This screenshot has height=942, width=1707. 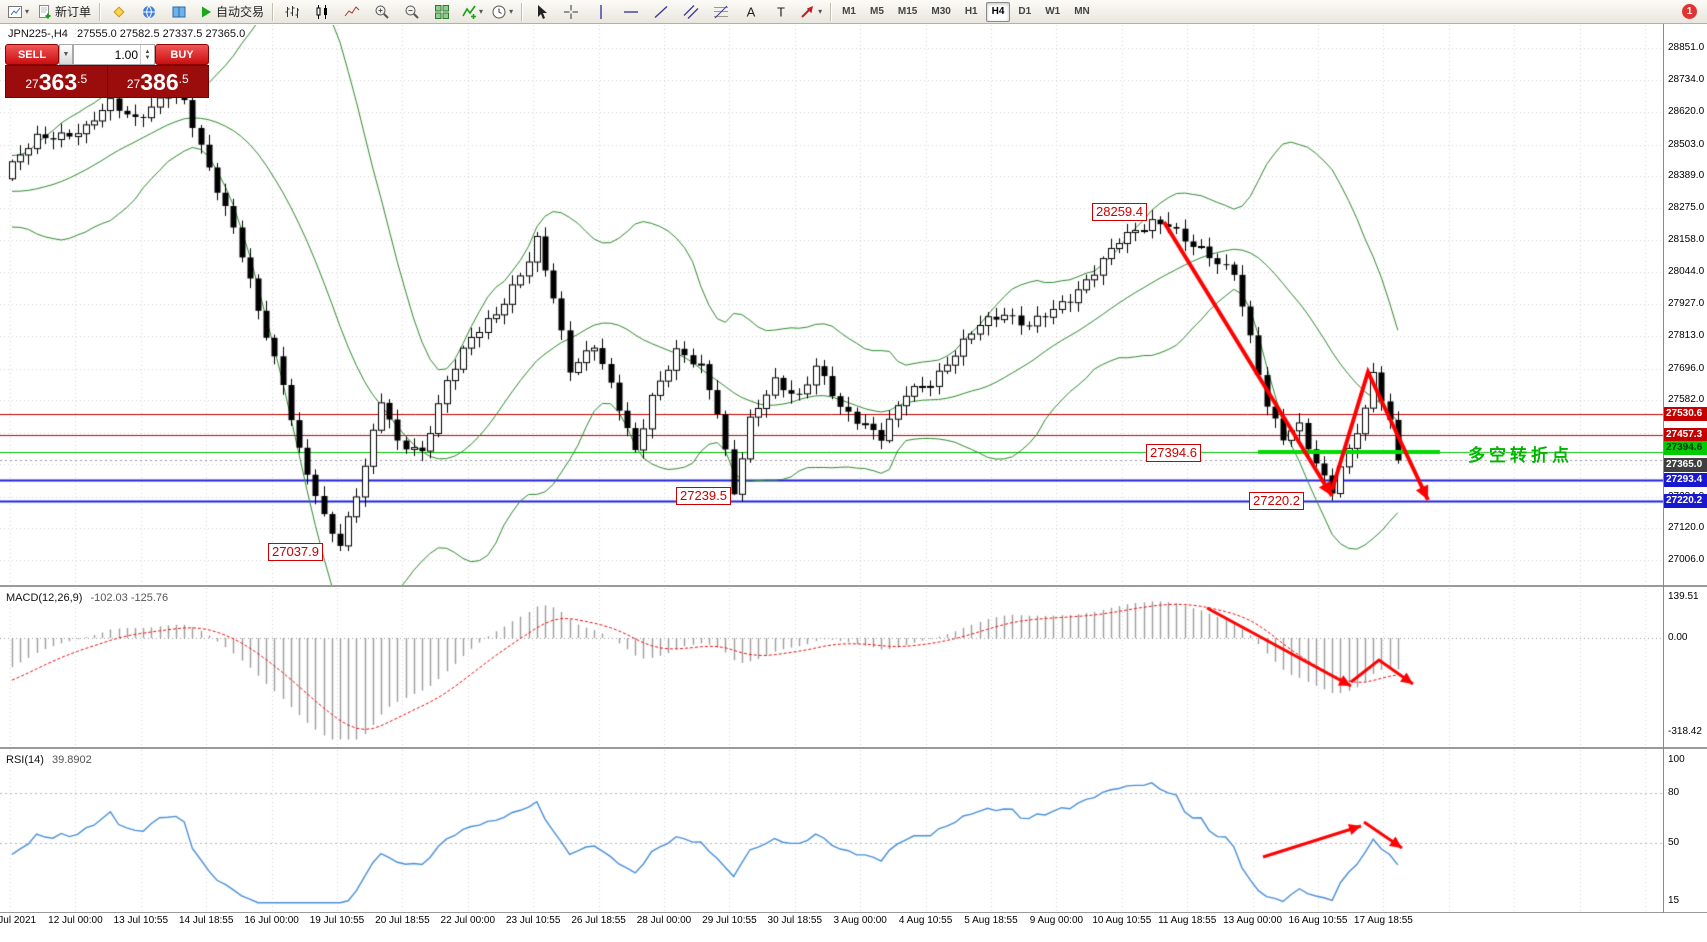 I want to click on text-label-button: T, so click(x=781, y=12).